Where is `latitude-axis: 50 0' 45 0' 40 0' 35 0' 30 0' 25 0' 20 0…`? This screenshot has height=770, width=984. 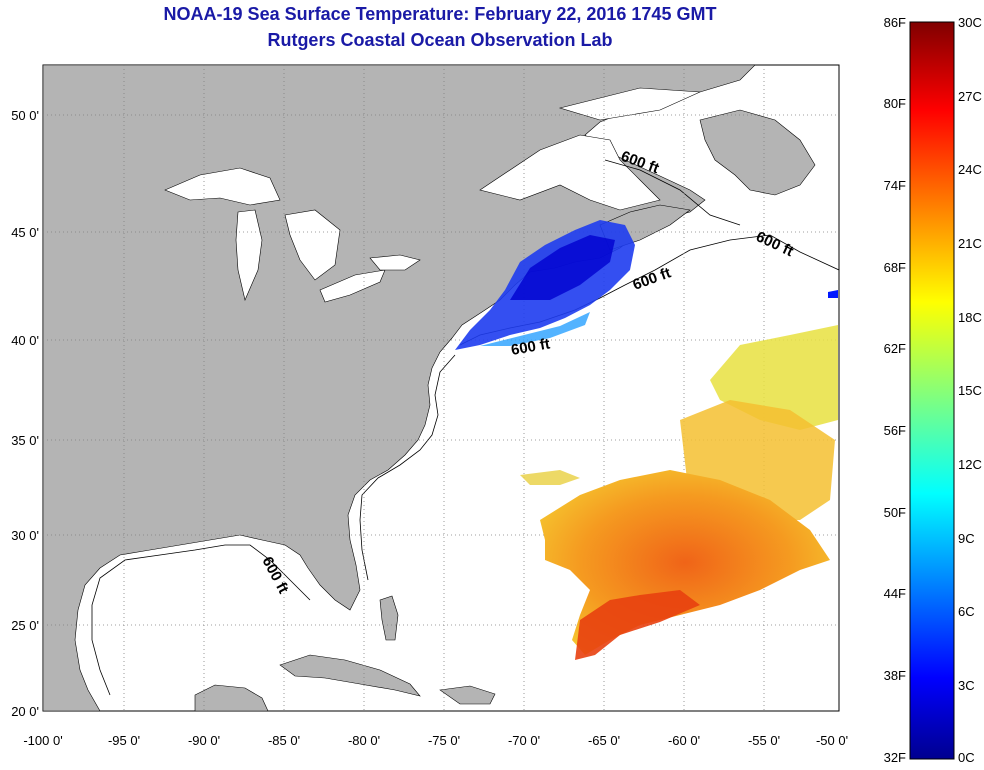
latitude-axis: 50 0' 45 0' 40 0' 35 0' 30 0' 25 0' 20 0… is located at coordinates (25, 413).